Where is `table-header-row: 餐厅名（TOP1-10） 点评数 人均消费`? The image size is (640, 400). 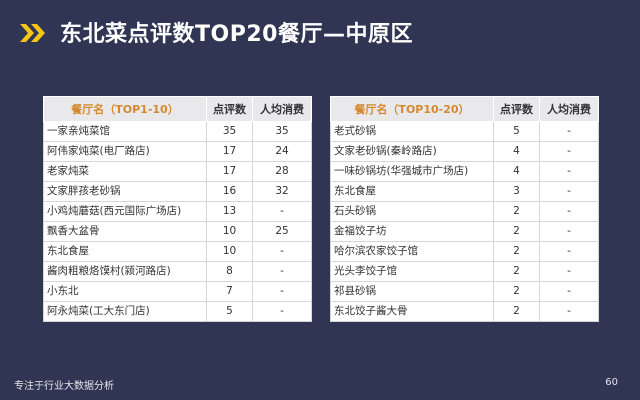 table-header-row: 餐厅名（TOP1-10） 点评数 人均消费 is located at coordinates (177, 109).